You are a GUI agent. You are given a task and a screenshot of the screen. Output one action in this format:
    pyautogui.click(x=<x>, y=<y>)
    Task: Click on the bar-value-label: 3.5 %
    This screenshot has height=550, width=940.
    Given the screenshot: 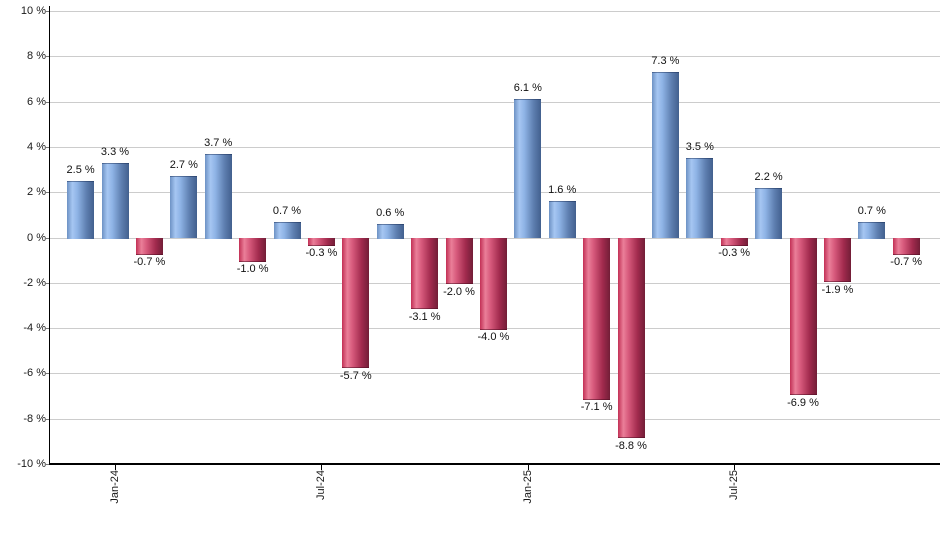 What is the action you would take?
    pyautogui.click(x=699, y=147)
    